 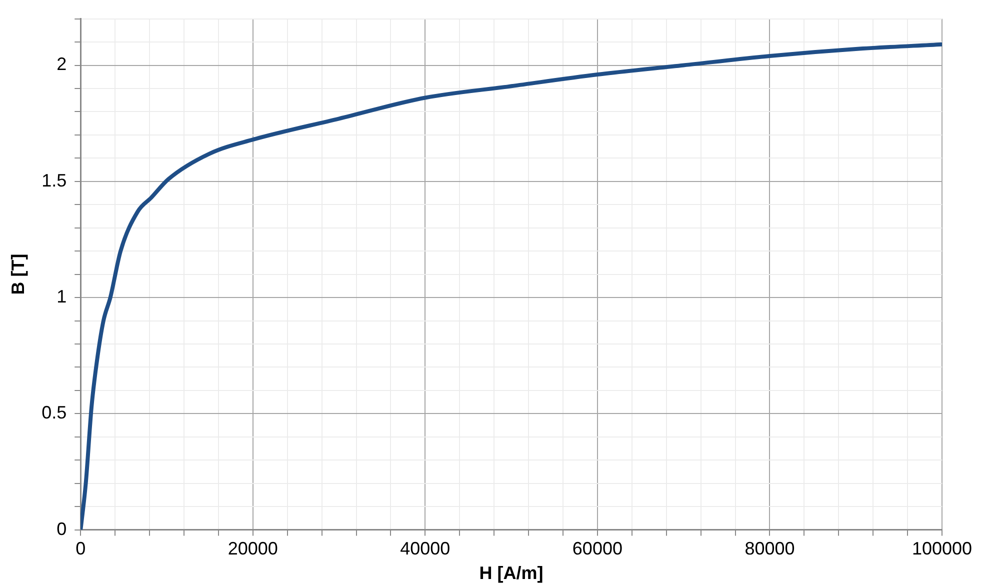 What do you see at coordinates (511, 573) in the screenshot?
I see `x-axis-title: H [A/m]` at bounding box center [511, 573].